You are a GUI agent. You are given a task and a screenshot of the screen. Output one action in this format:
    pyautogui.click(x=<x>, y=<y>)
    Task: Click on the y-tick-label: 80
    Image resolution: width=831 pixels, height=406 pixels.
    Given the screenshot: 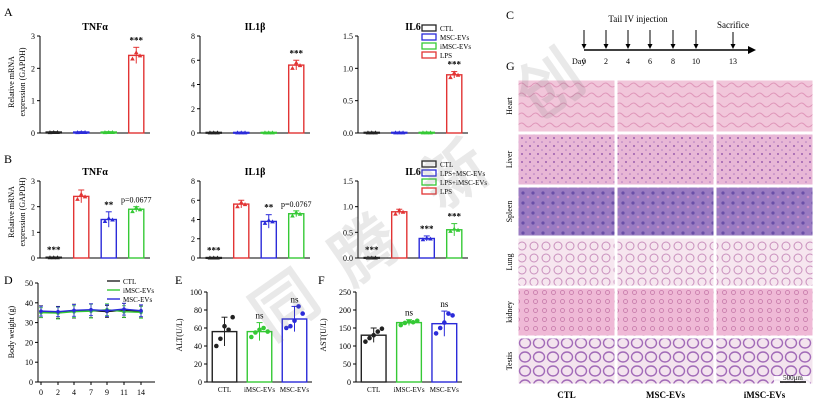 What is the action you would take?
    pyautogui.click(x=198, y=310)
    